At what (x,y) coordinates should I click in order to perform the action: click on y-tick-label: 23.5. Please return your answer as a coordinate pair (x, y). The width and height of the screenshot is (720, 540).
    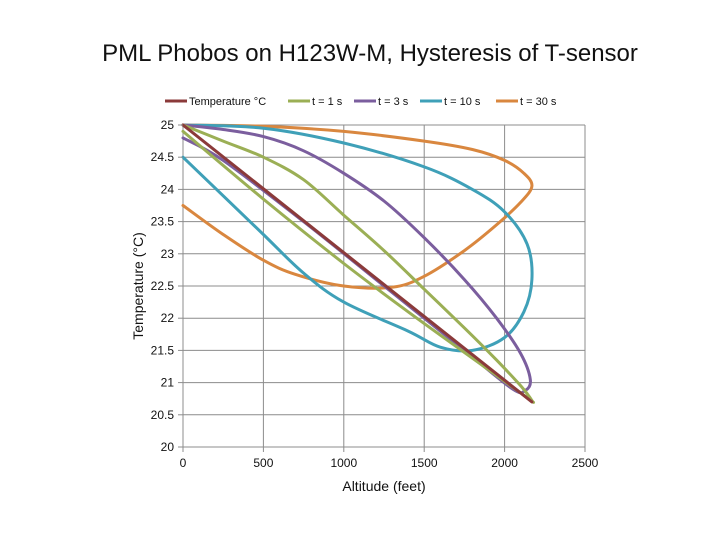
    Looking at the image, I should click on (163, 222).